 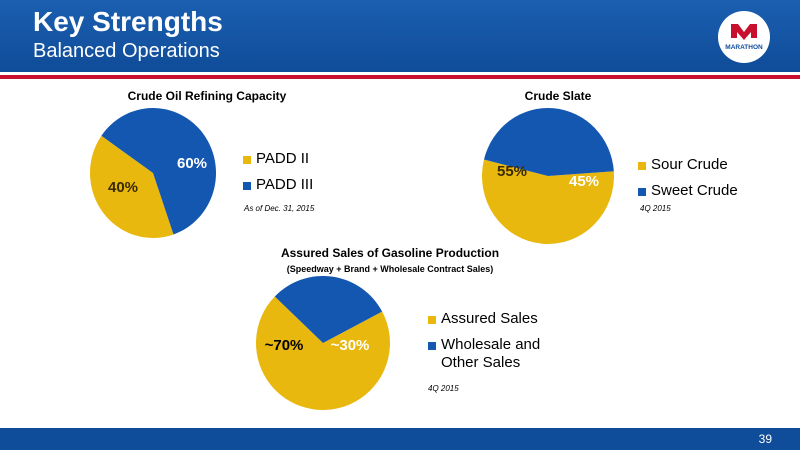 What do you see at coordinates (443, 388) in the screenshot?
I see `chart3-note: 4Q 2015` at bounding box center [443, 388].